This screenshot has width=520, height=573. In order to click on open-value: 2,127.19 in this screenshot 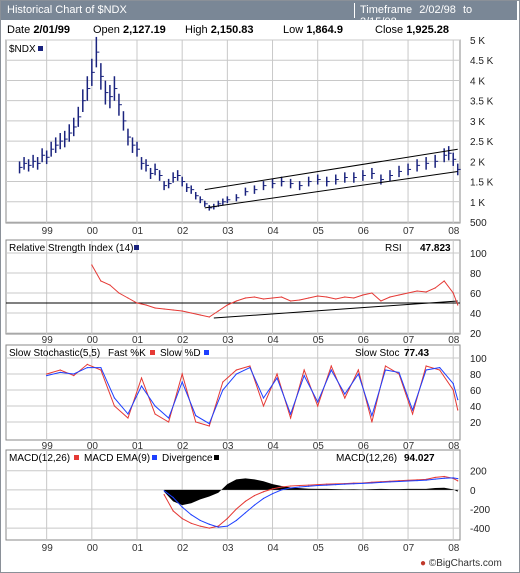, I will do `click(144, 30)`.